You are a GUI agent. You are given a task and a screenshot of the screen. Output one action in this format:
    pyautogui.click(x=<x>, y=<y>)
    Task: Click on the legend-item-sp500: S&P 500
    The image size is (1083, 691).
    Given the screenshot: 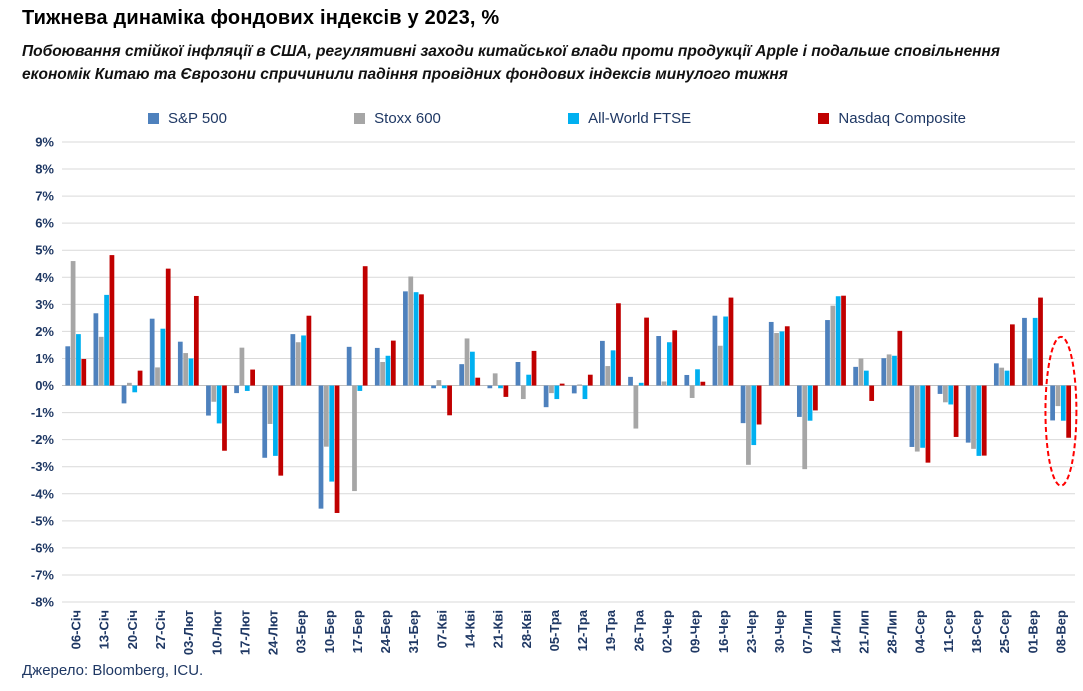 What is the action you would take?
    pyautogui.click(x=187, y=118)
    